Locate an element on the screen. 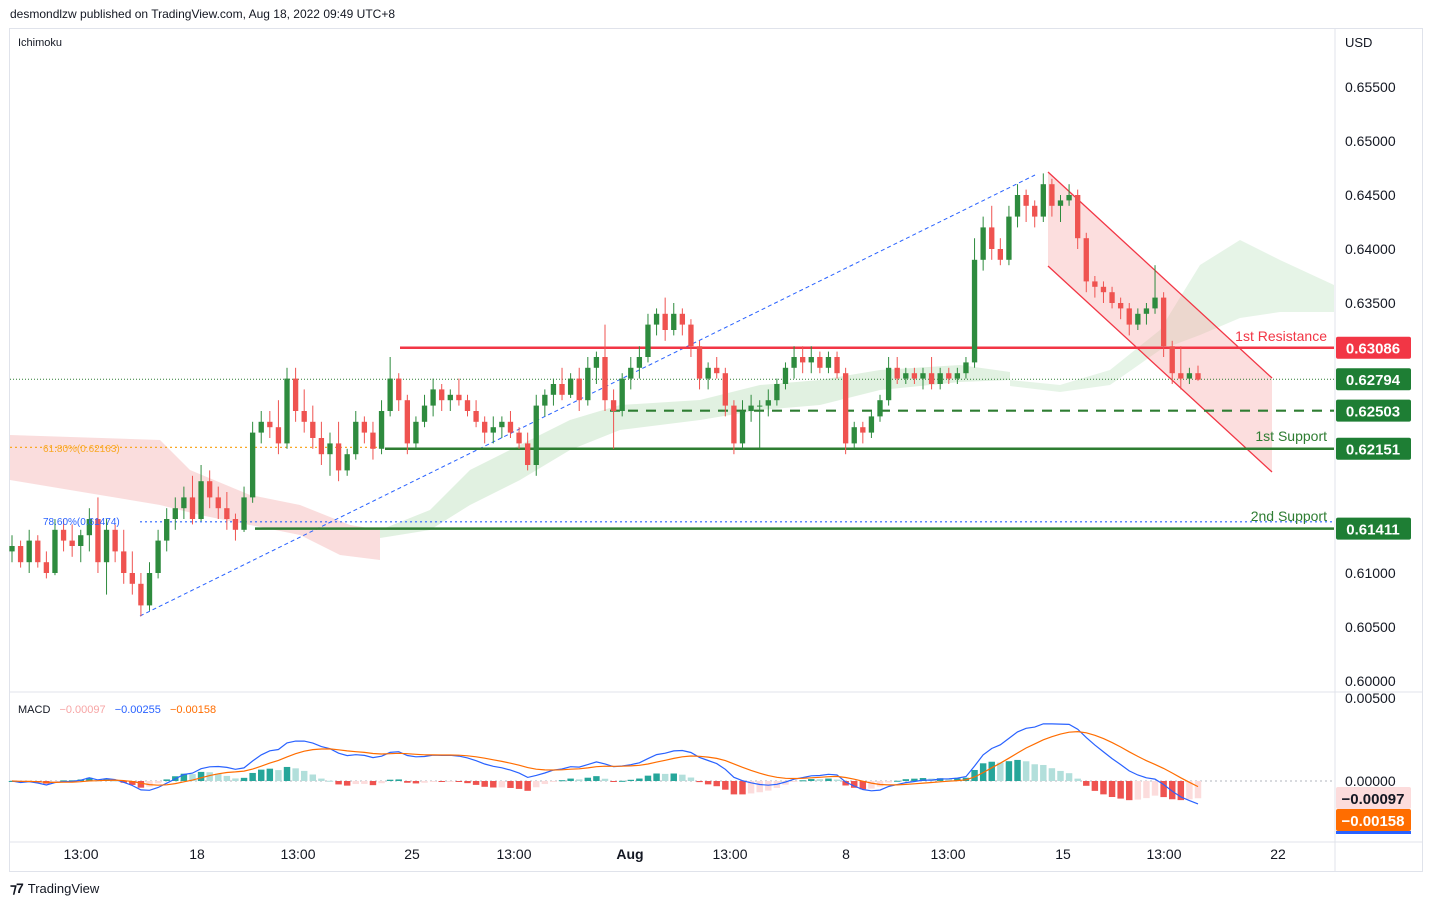  price-tick-label: 0.61000 is located at coordinates (1370, 573).